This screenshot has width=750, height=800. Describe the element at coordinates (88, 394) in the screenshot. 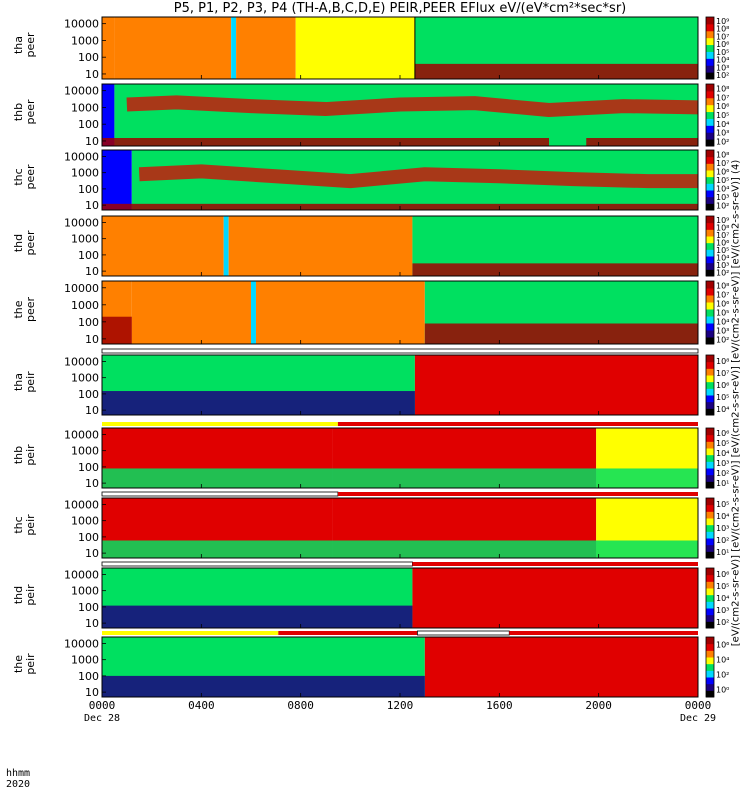

I see `y-tick-label-5-1: 100` at that location.